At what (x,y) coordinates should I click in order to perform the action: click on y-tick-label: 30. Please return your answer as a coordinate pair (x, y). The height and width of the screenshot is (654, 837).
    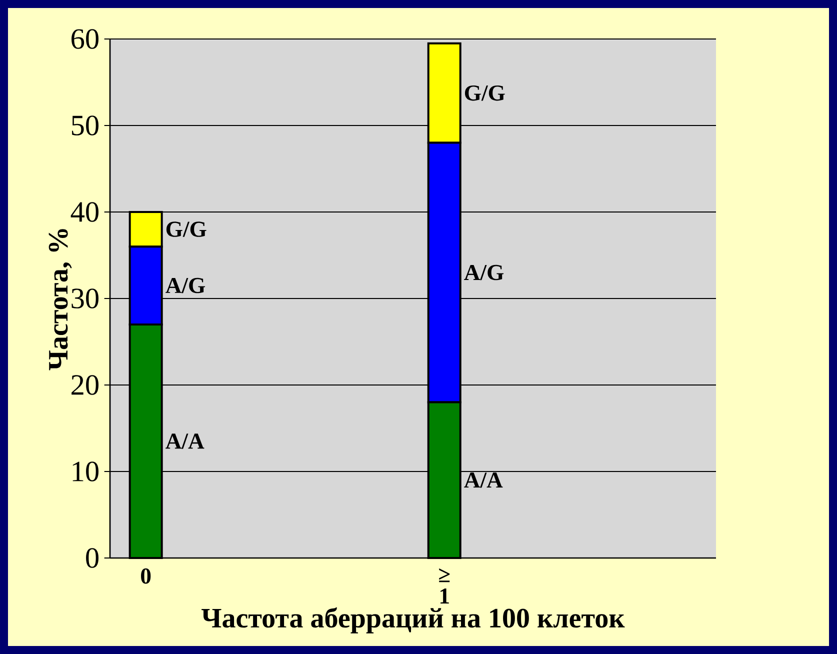
    Looking at the image, I should click on (85, 298).